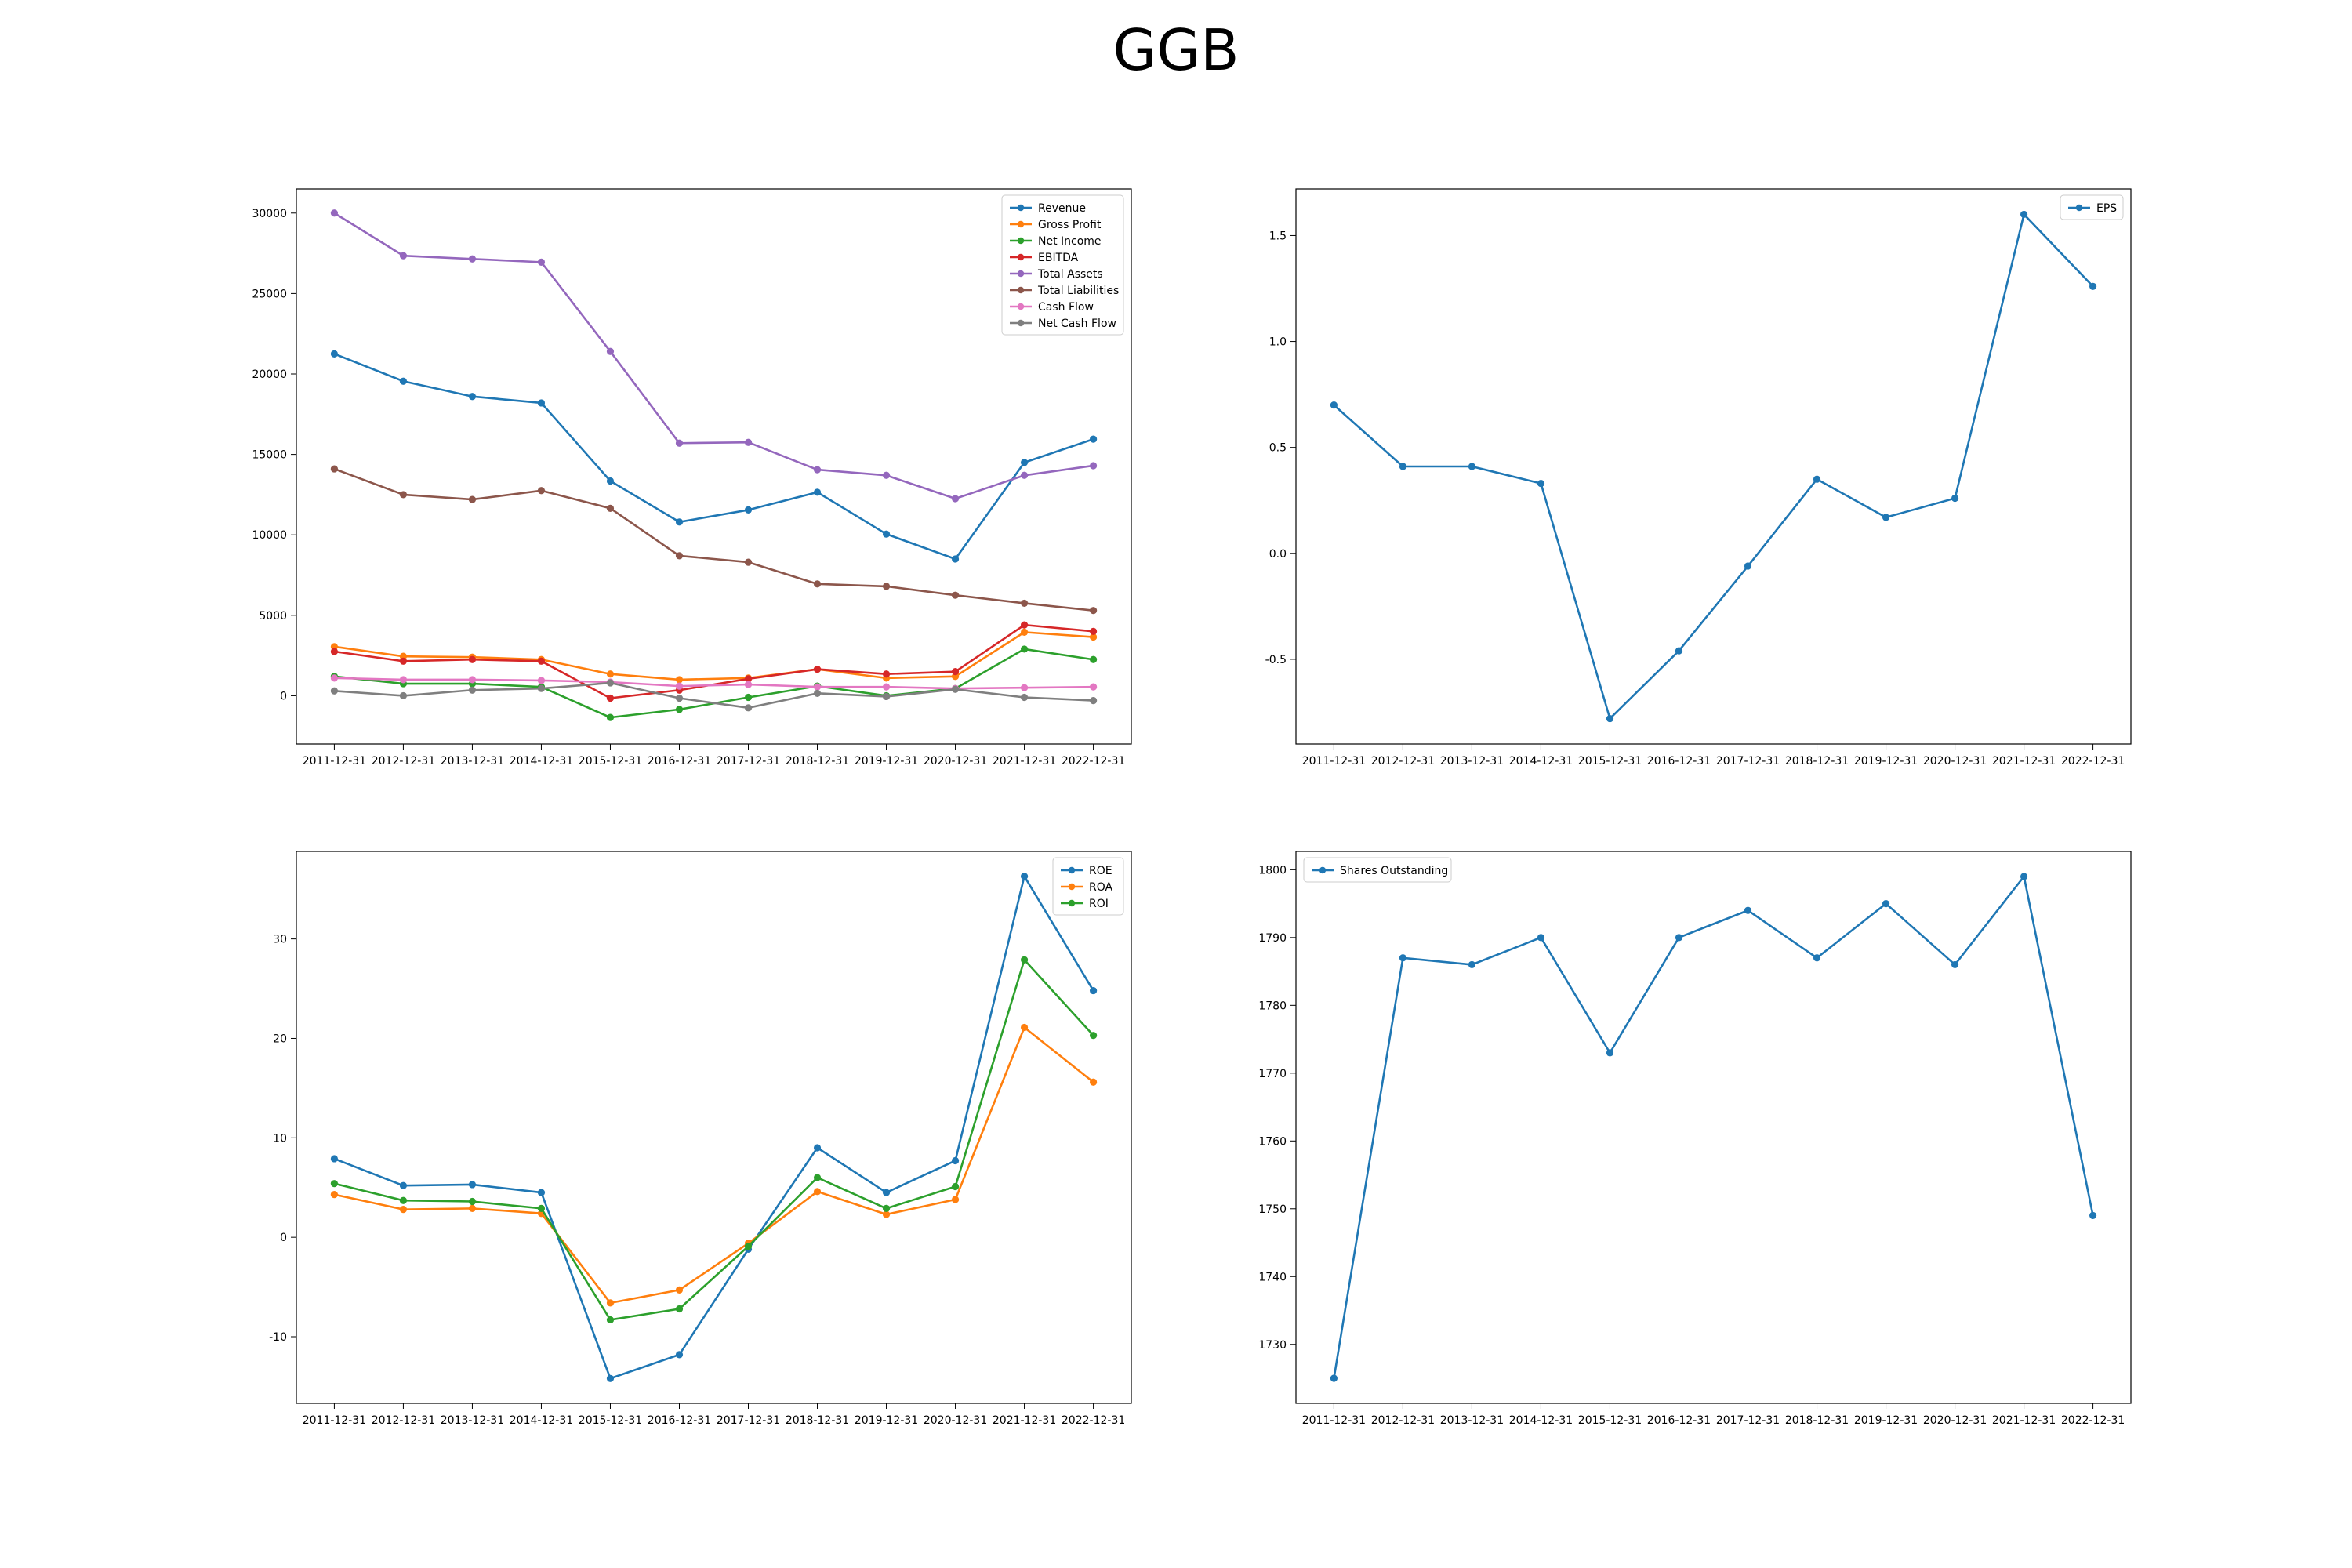  Describe the element at coordinates (269, 455) in the screenshot. I see `y-tick-label: 15000` at that location.